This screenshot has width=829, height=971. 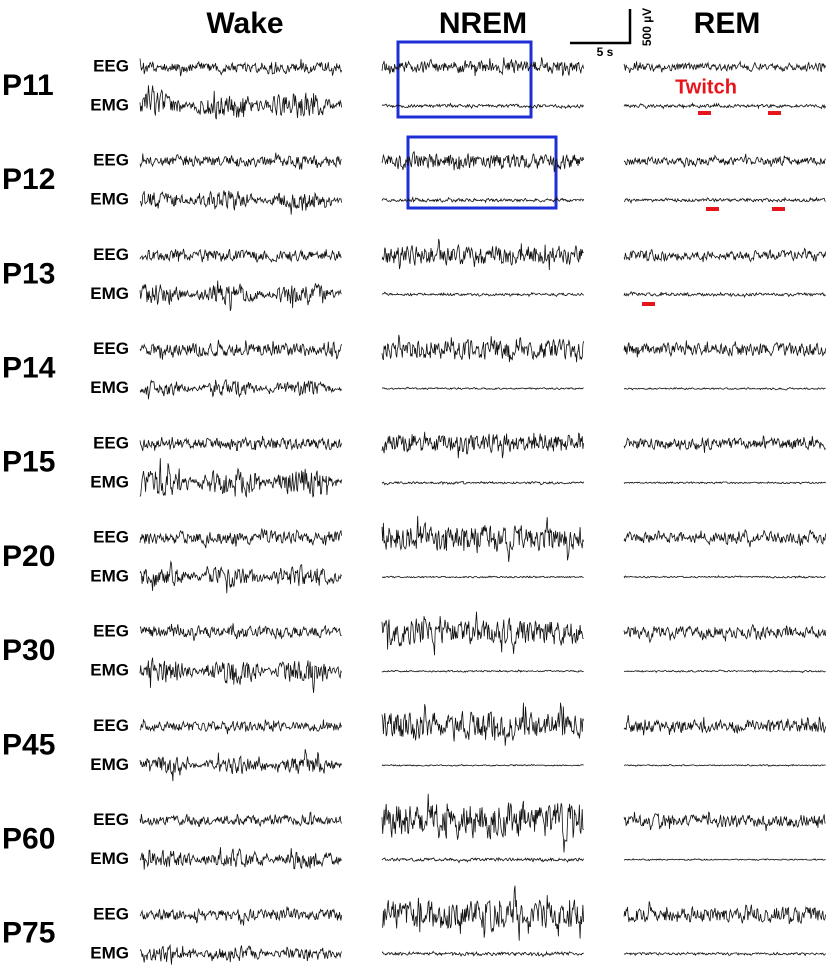 I want to click on time-label: 5 s, so click(x=605, y=52).